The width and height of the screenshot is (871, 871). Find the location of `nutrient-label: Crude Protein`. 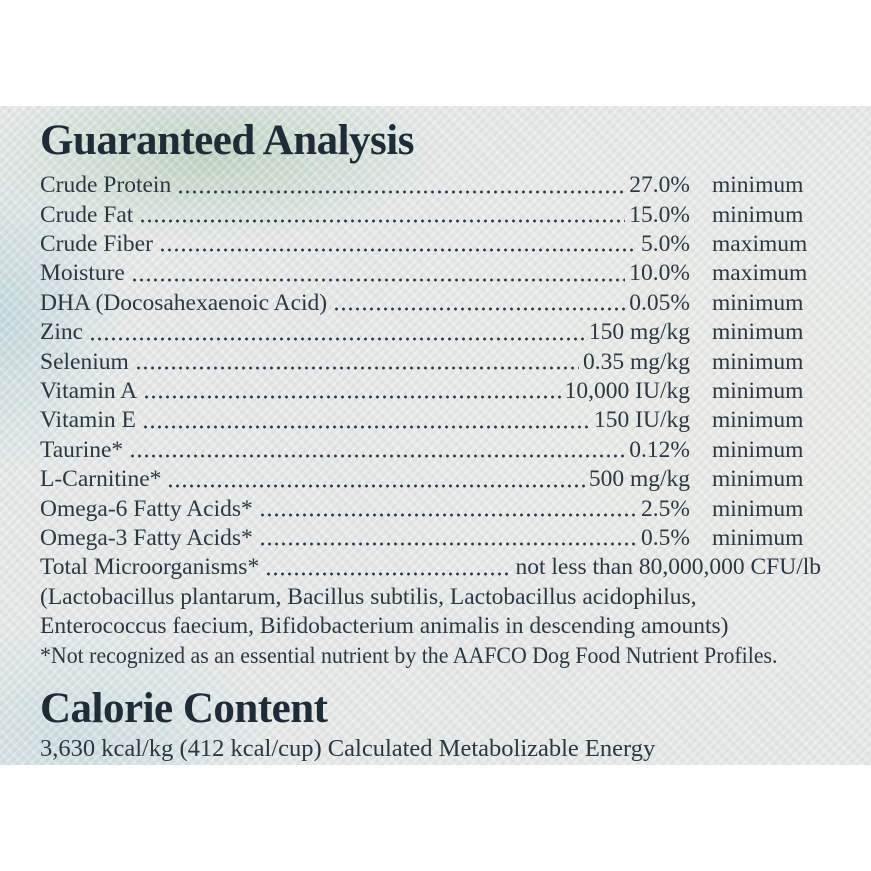

nutrient-label: Crude Protein is located at coordinates (106, 185).